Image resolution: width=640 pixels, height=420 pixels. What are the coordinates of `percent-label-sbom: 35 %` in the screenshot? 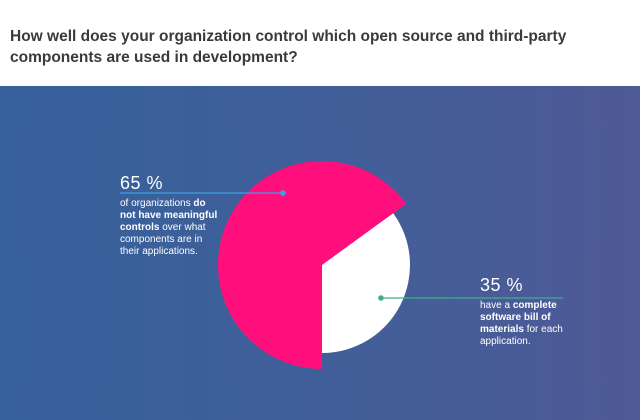 It's located at (502, 285).